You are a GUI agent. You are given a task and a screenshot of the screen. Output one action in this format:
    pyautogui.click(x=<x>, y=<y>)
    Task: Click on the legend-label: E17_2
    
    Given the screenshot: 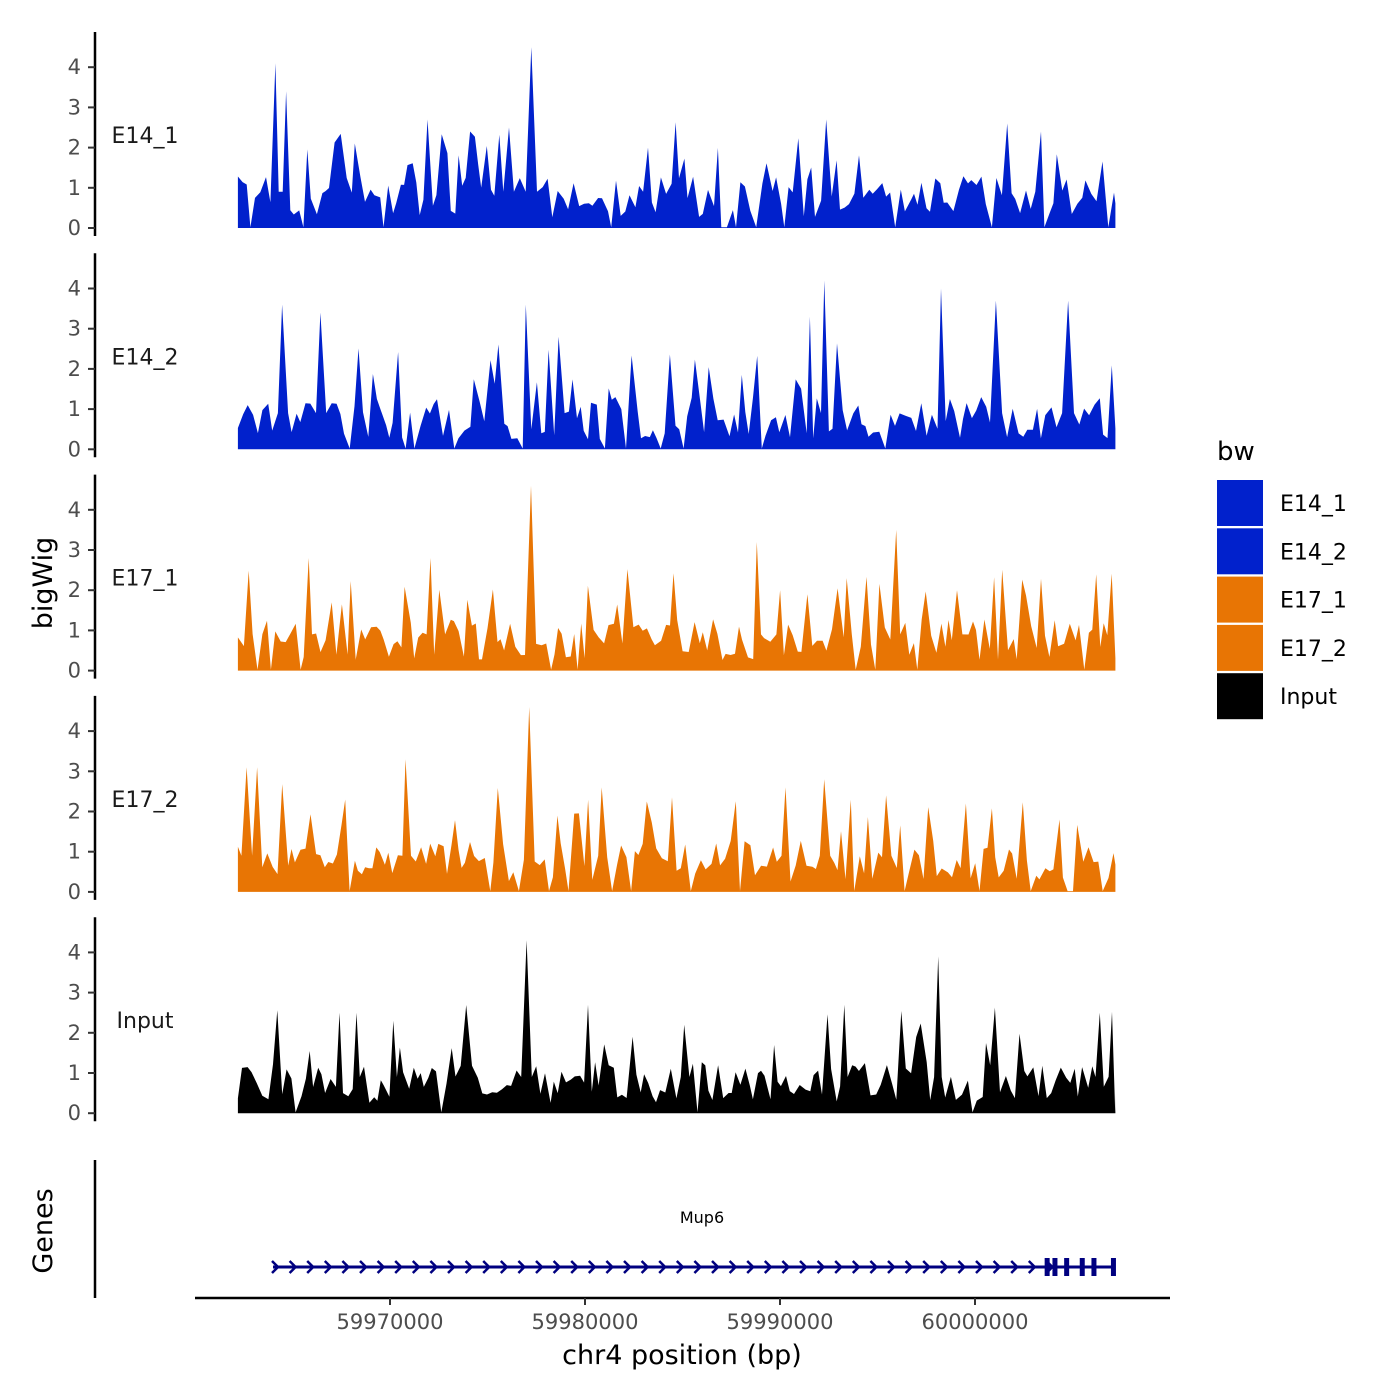 What is the action you would take?
    pyautogui.click(x=1313, y=649)
    